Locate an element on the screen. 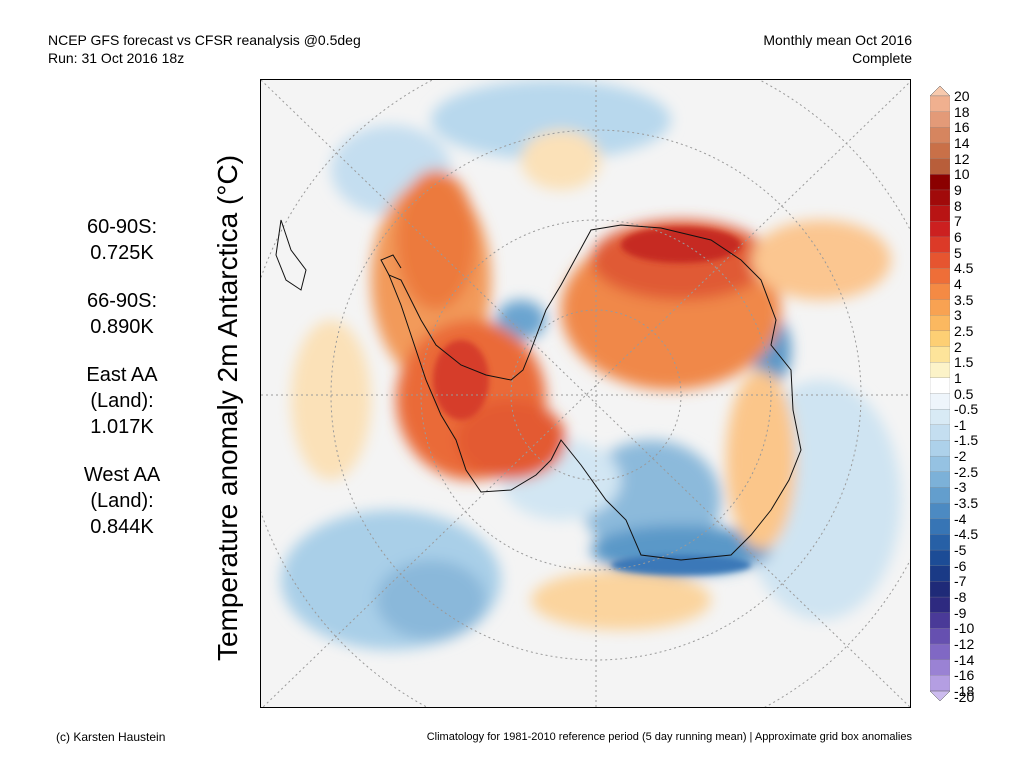 The height and width of the screenshot is (768, 1024). stat-west-aa: West AA (Land): 0.844K is located at coordinates (122, 501).